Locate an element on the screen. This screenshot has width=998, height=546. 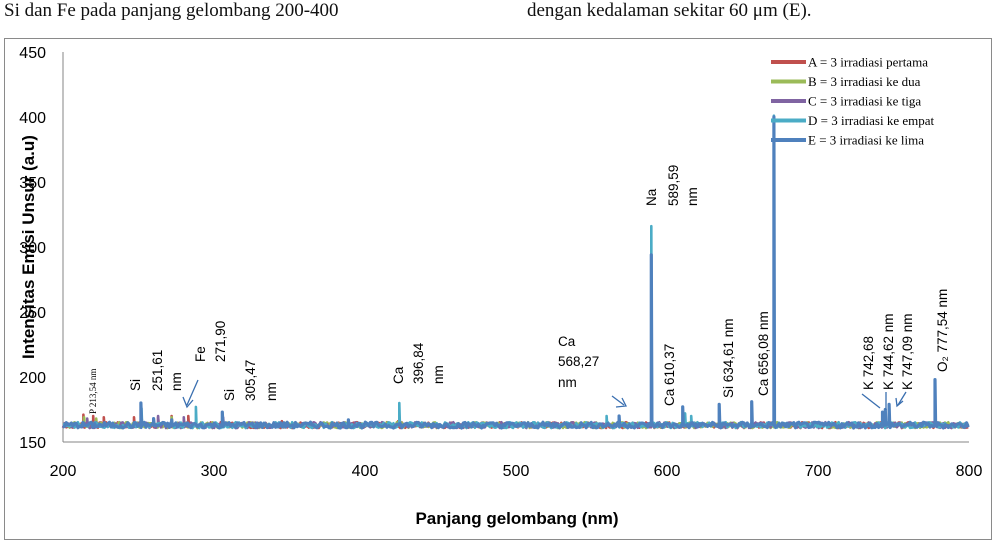
y-tick-label: 250 is located at coordinates (32, 313).